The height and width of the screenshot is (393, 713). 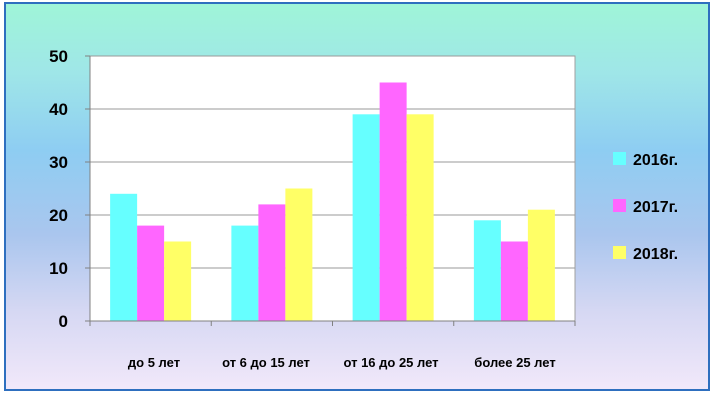 I want to click on y-tick-label: 0, so click(x=63, y=321).